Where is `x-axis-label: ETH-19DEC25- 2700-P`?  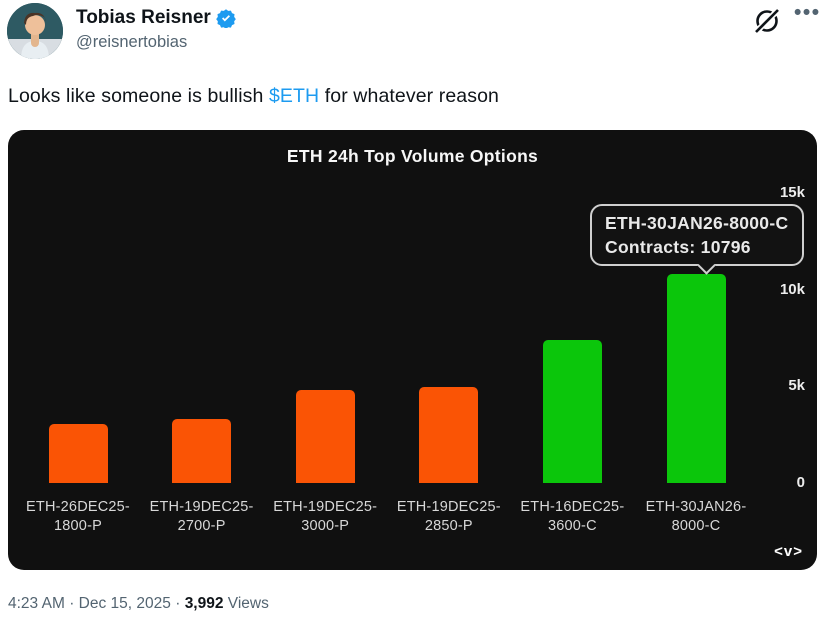 x-axis-label: ETH-19DEC25- 2700-P is located at coordinates (201, 516).